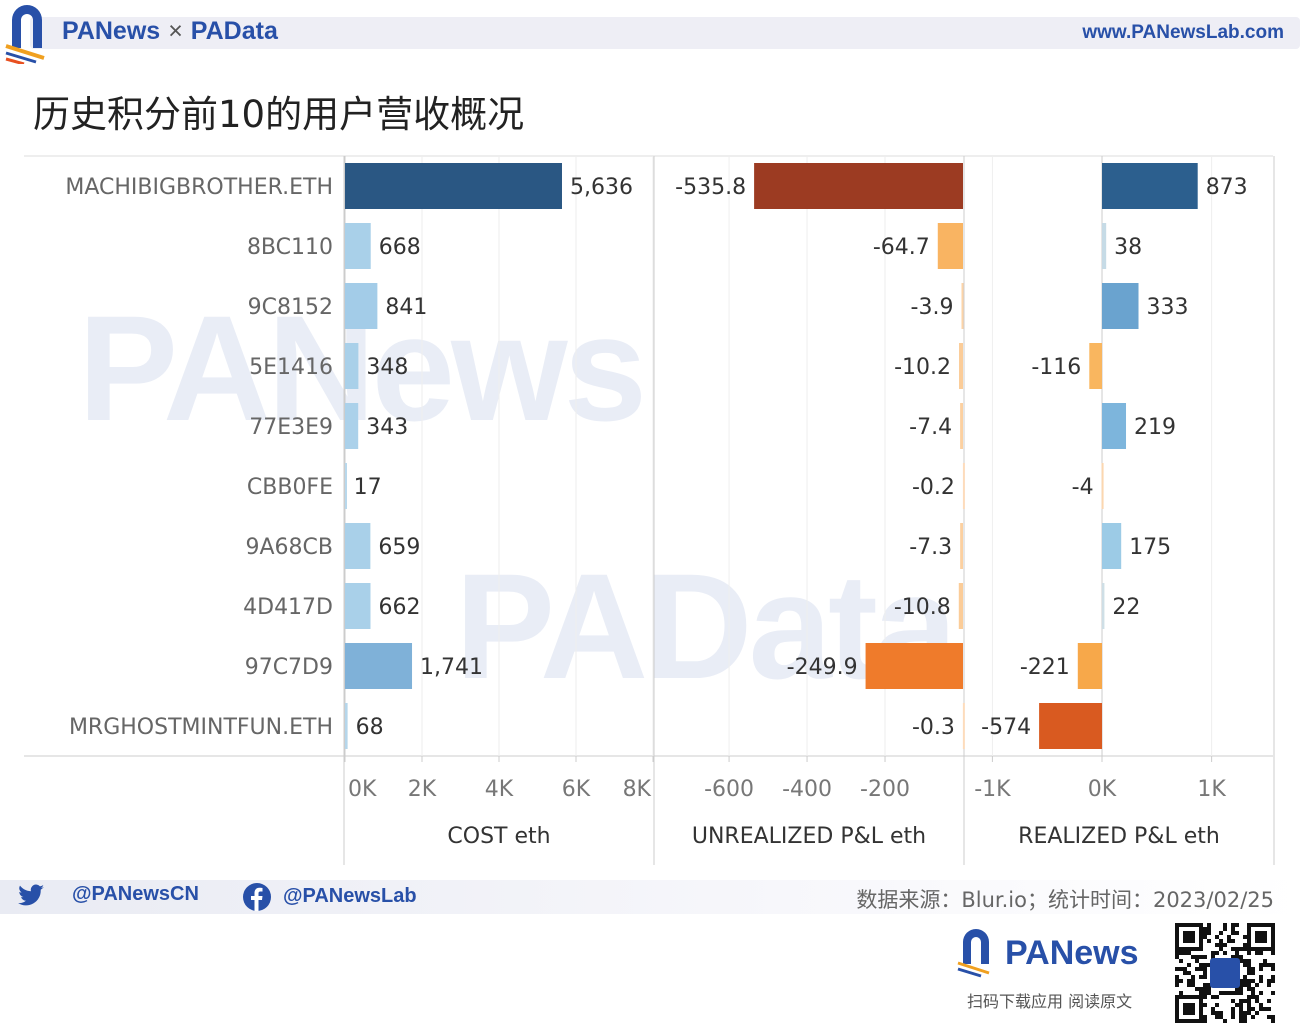 The image size is (1304, 1035). What do you see at coordinates (399, 547) in the screenshot?
I see `data-label: 659` at bounding box center [399, 547].